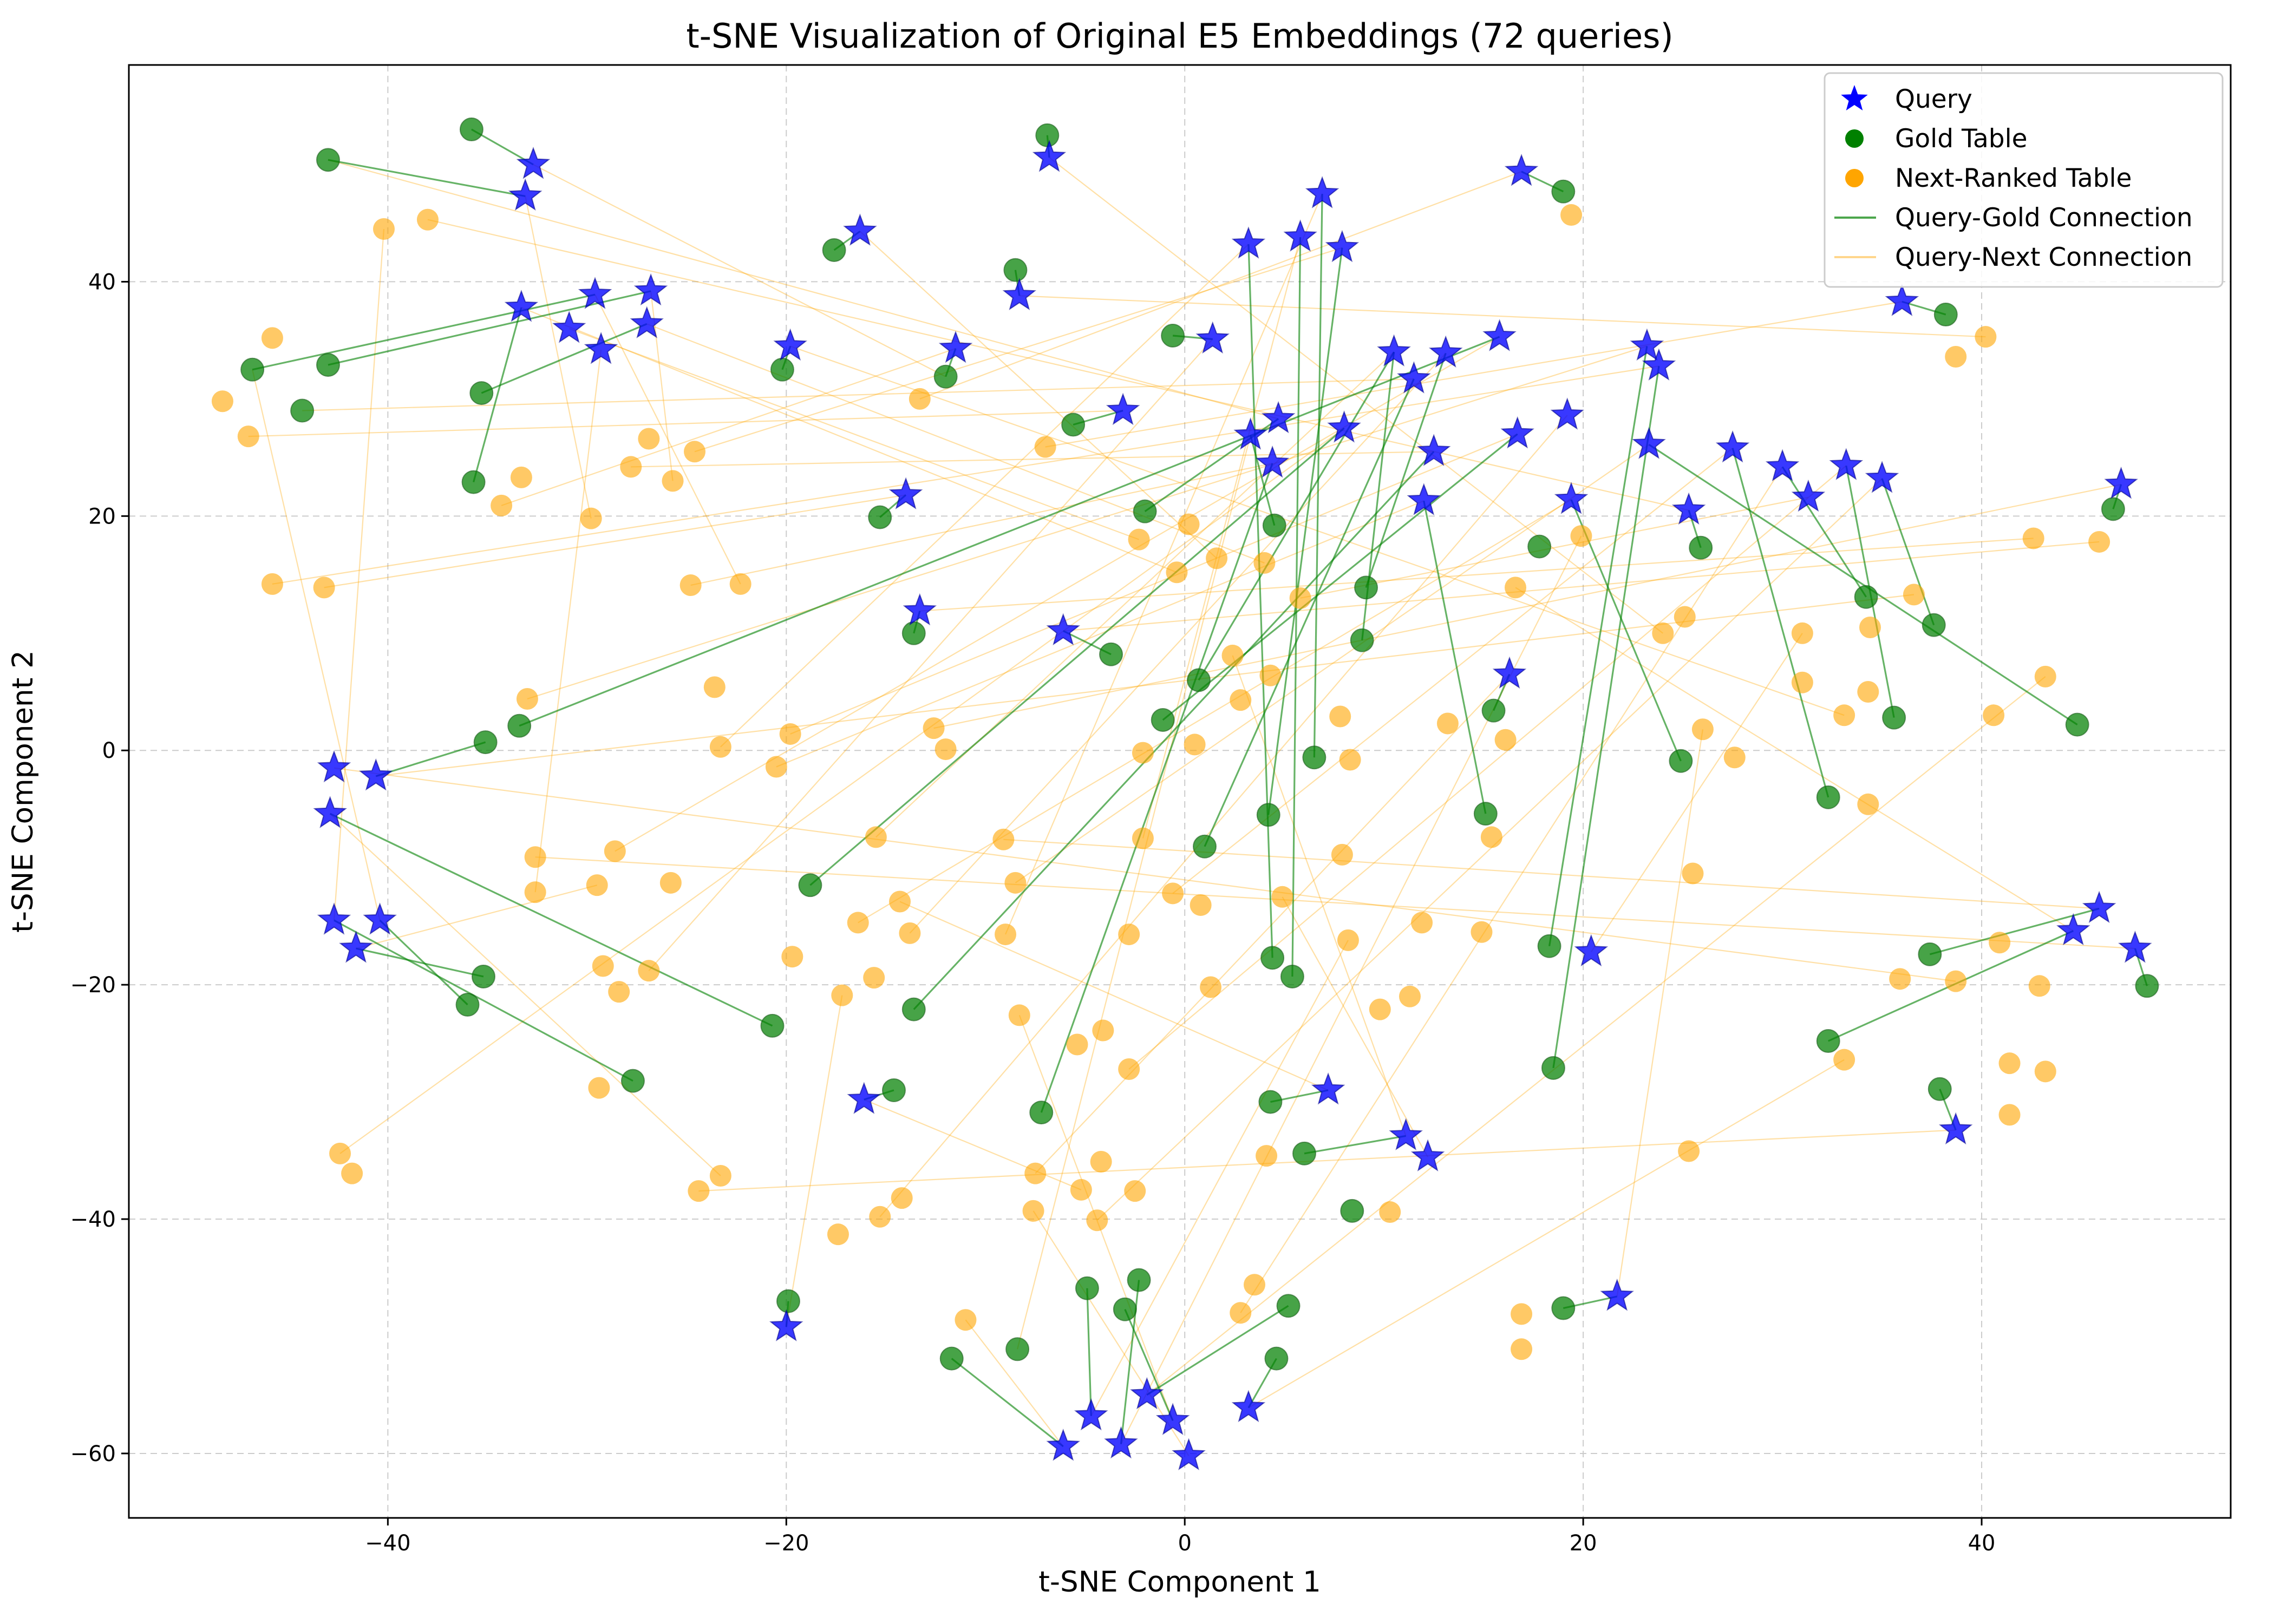 The width and height of the screenshot is (2274, 1624). I want to click on legend-entry-label: Query, so click(1934, 99).